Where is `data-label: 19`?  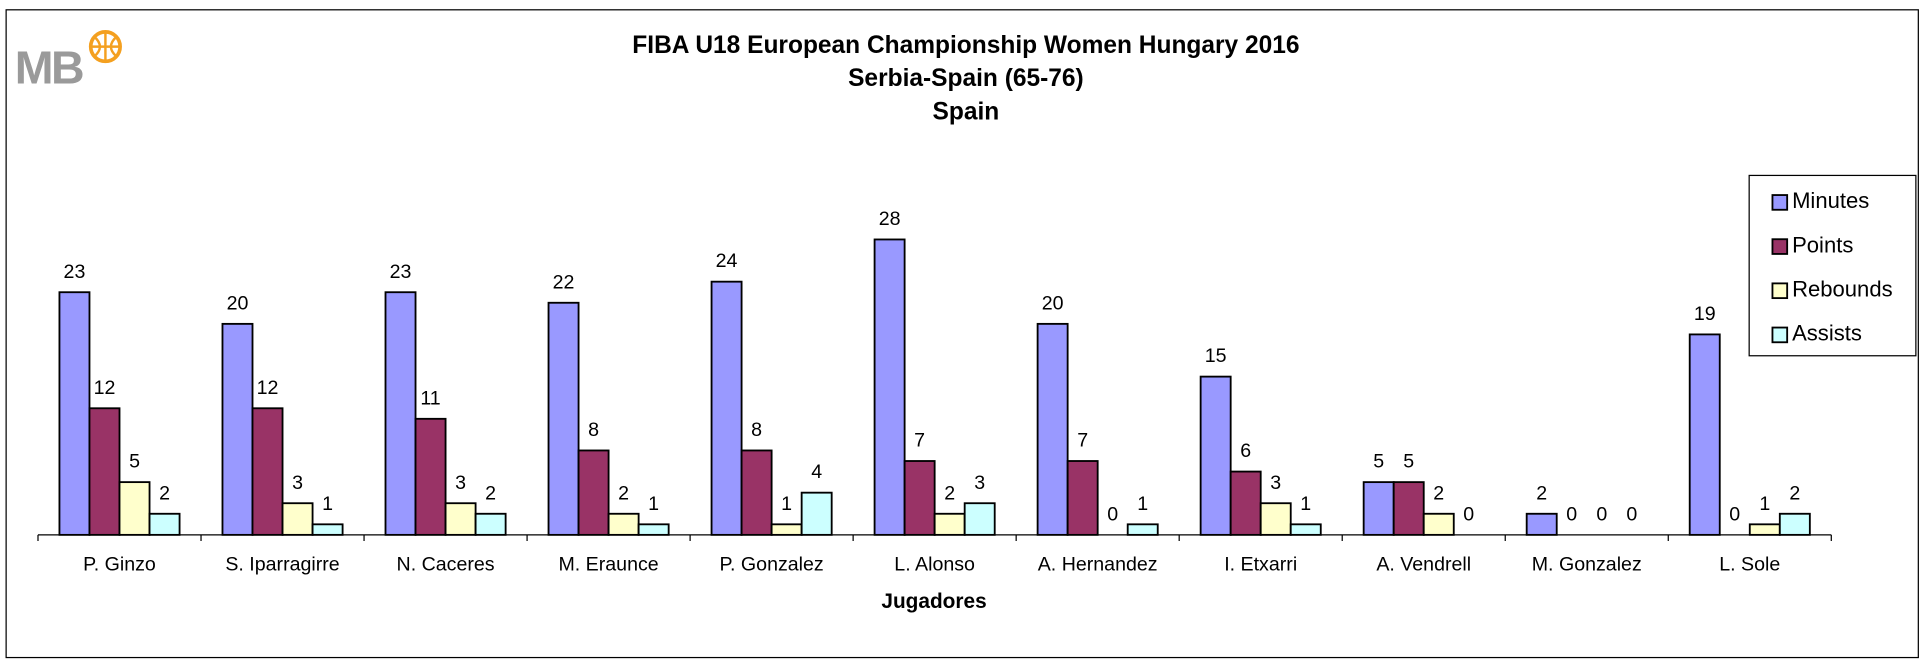
data-label: 19 is located at coordinates (1705, 314).